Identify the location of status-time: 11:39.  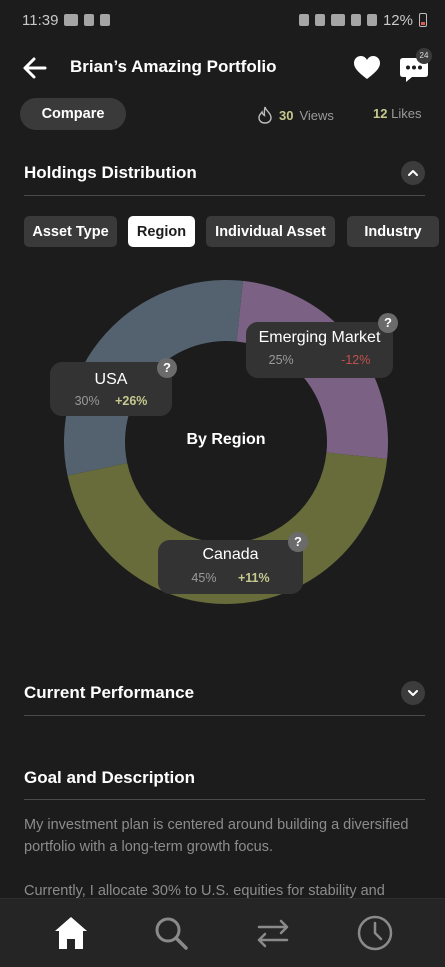
(40, 20).